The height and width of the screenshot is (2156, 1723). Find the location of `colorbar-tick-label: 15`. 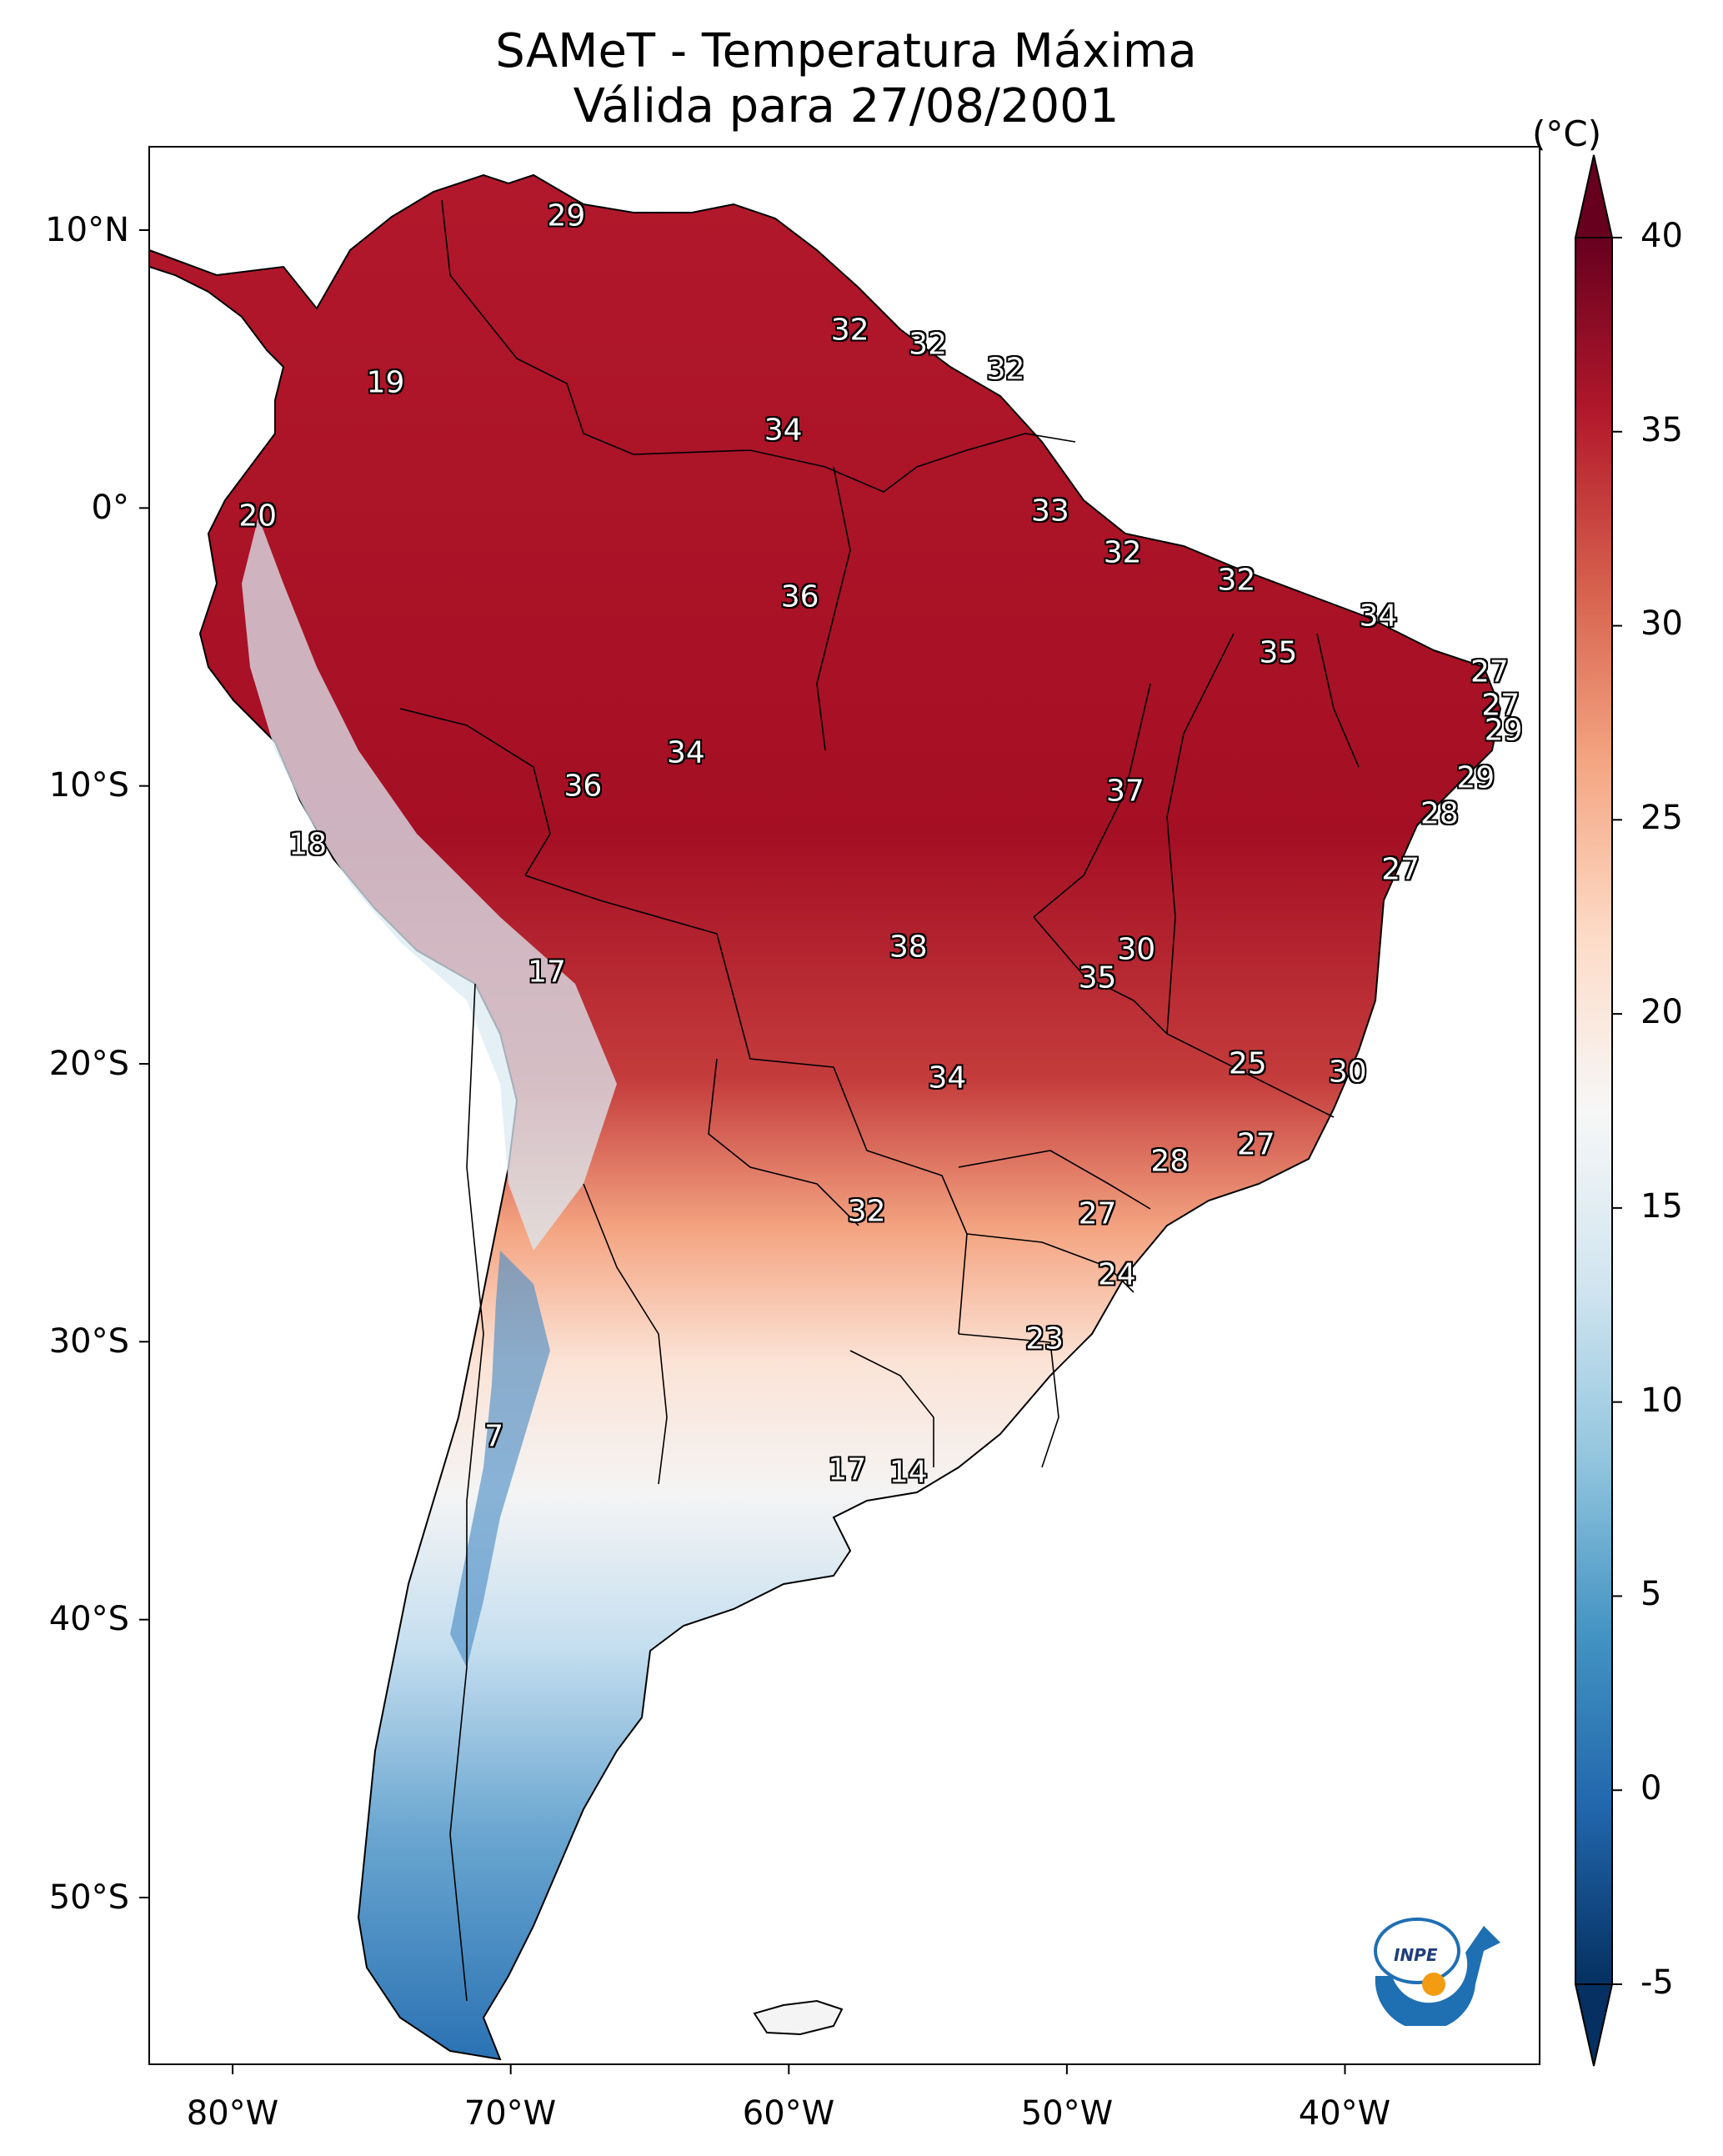

colorbar-tick-label: 15 is located at coordinates (1661, 1206).